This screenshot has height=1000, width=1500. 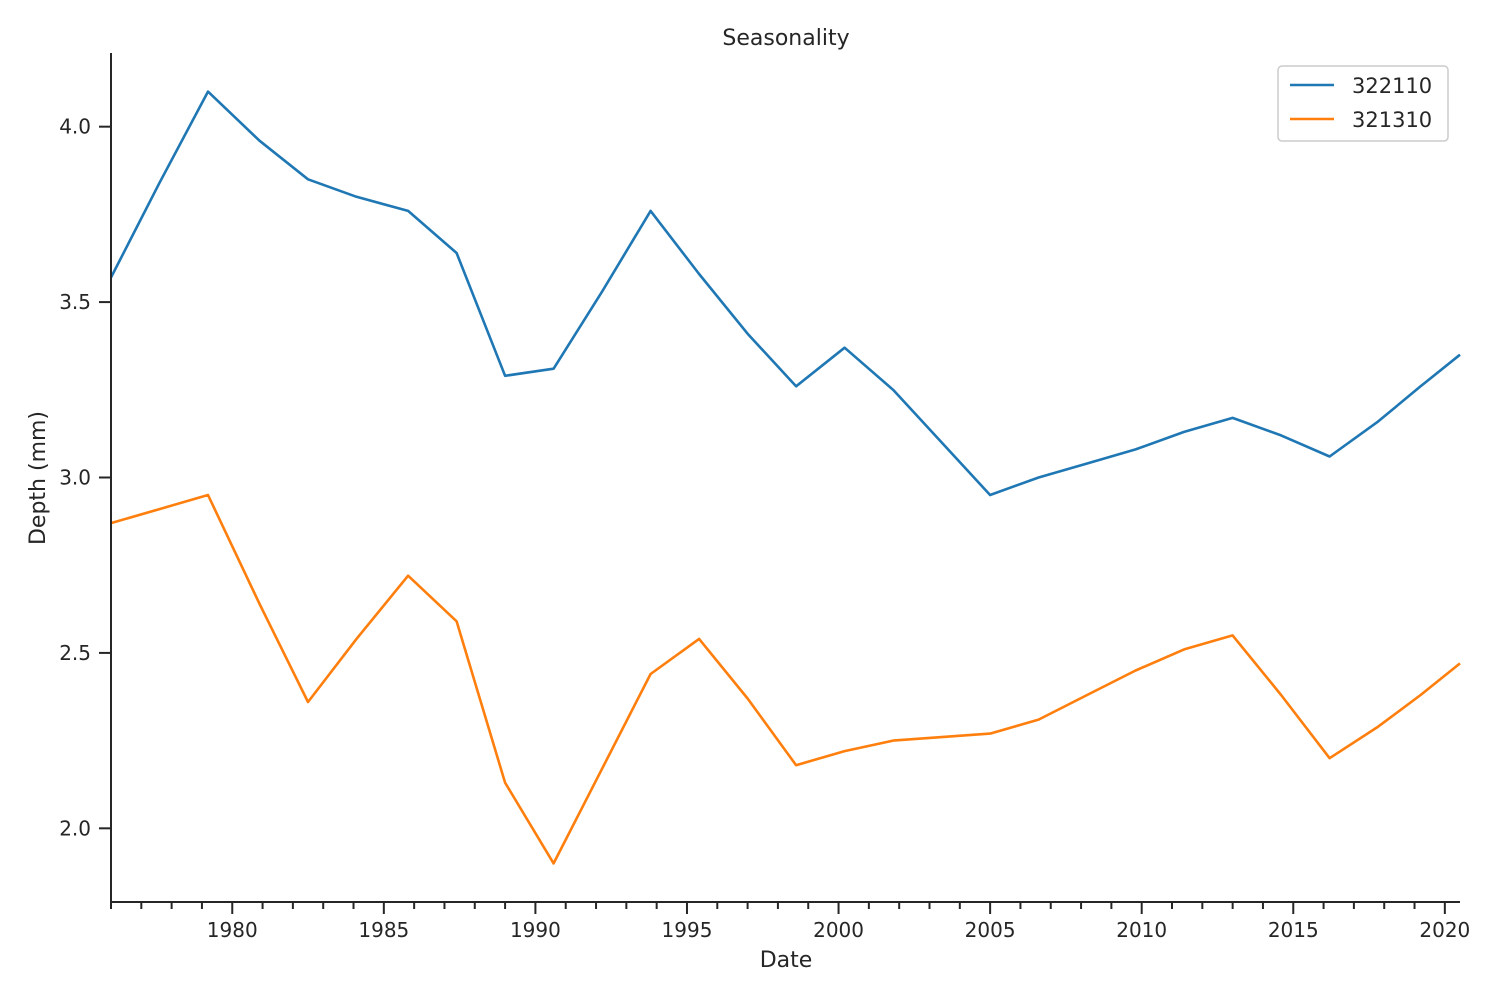 I want to click on x-tick-label: 2005, so click(x=990, y=930).